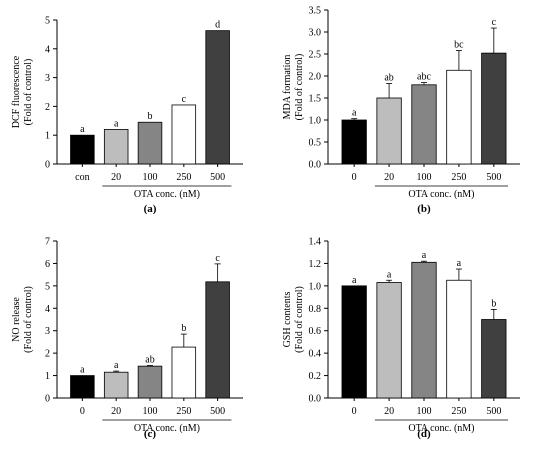 Image resolution: width=550 pixels, height=452 pixels. Describe the element at coordinates (315, 309) in the screenshot. I see `y-tick-label: 0.8` at that location.